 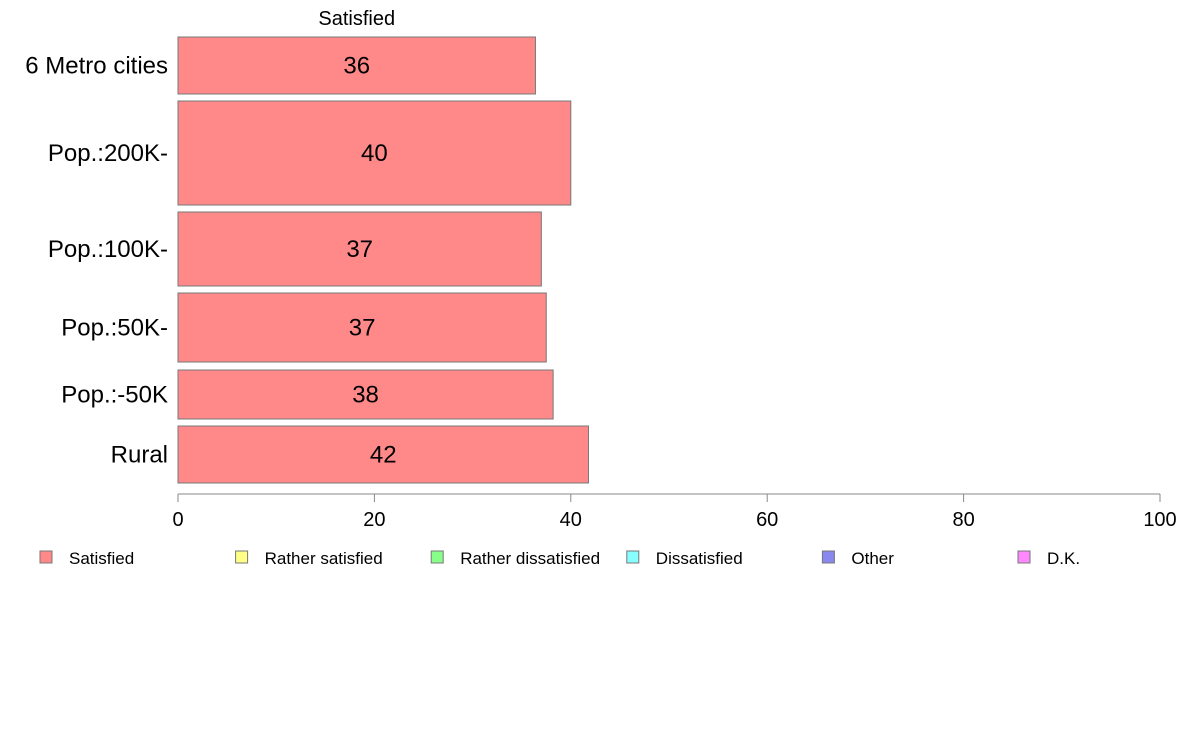 What do you see at coordinates (114, 395) in the screenshot?
I see `category-label: Pop.:-50K` at bounding box center [114, 395].